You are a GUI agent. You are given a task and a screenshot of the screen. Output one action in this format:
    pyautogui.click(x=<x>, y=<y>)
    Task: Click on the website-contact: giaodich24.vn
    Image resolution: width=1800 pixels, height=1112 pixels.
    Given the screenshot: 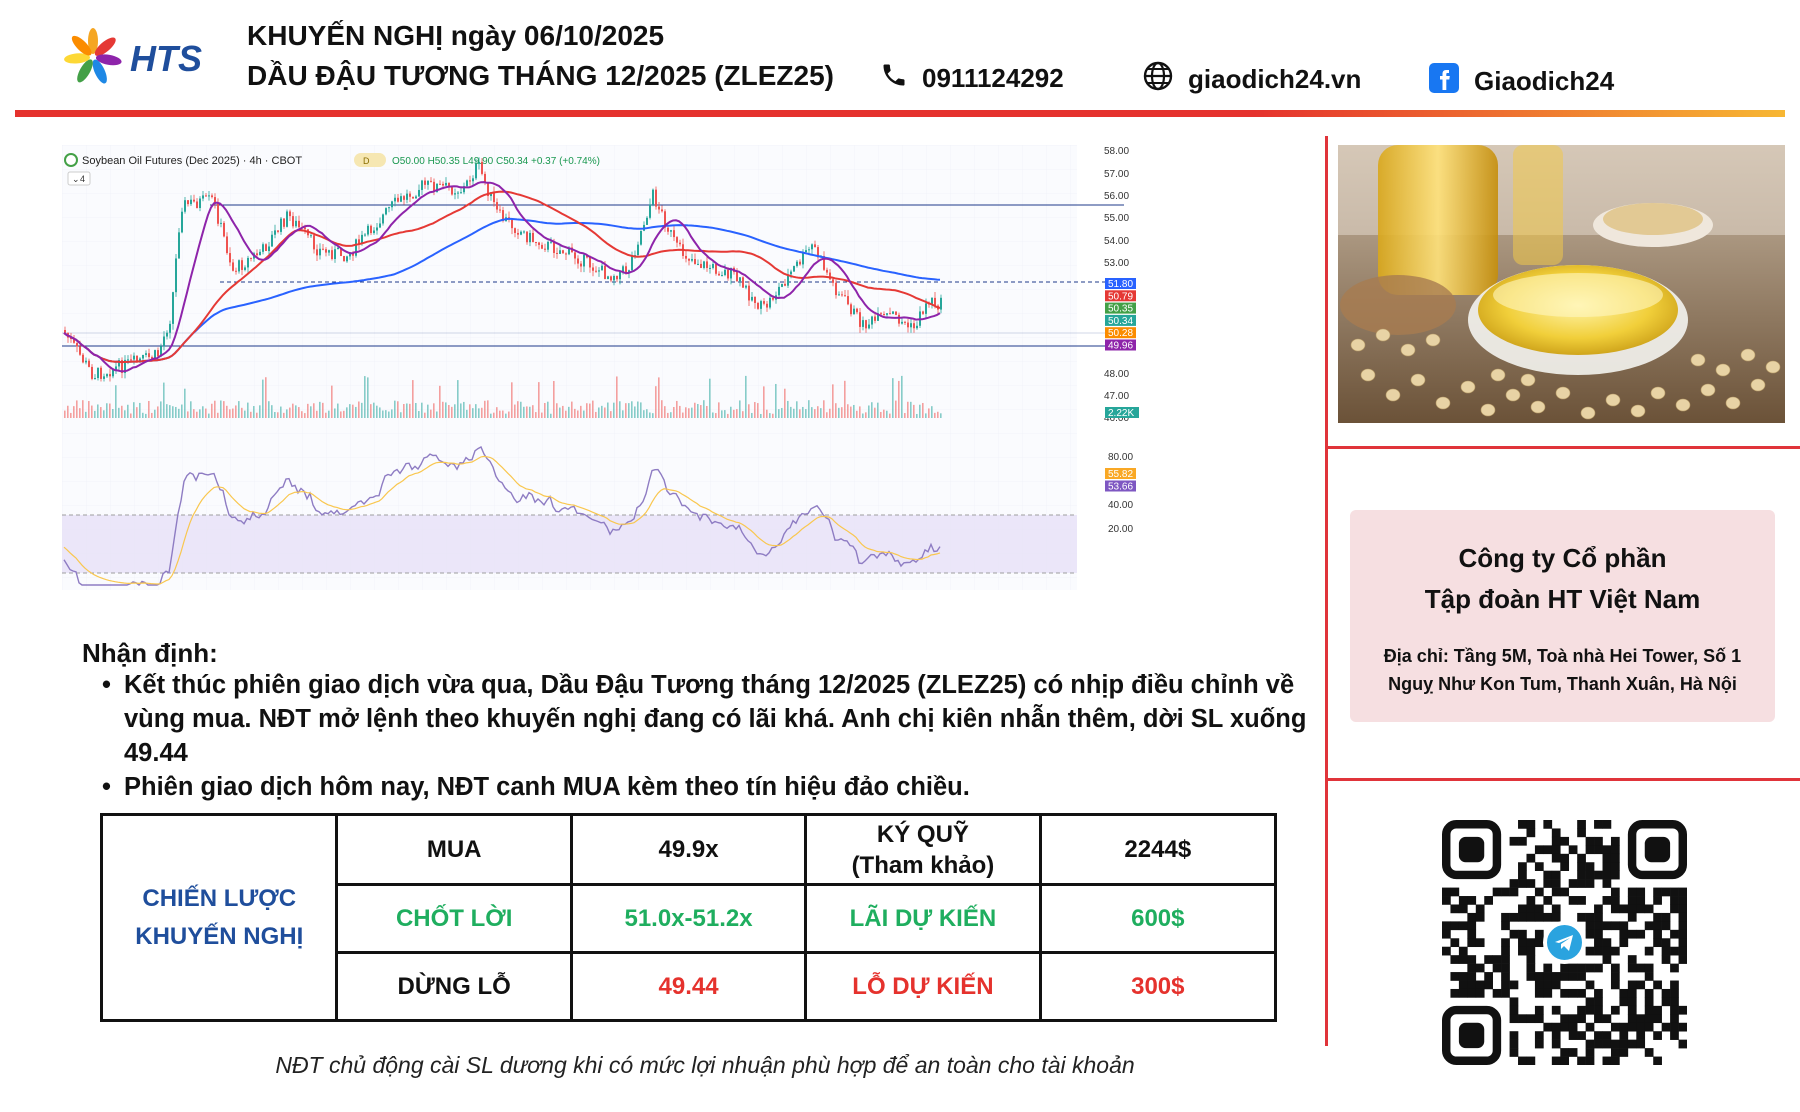 What is the action you would take?
    pyautogui.click(x=1251, y=79)
    